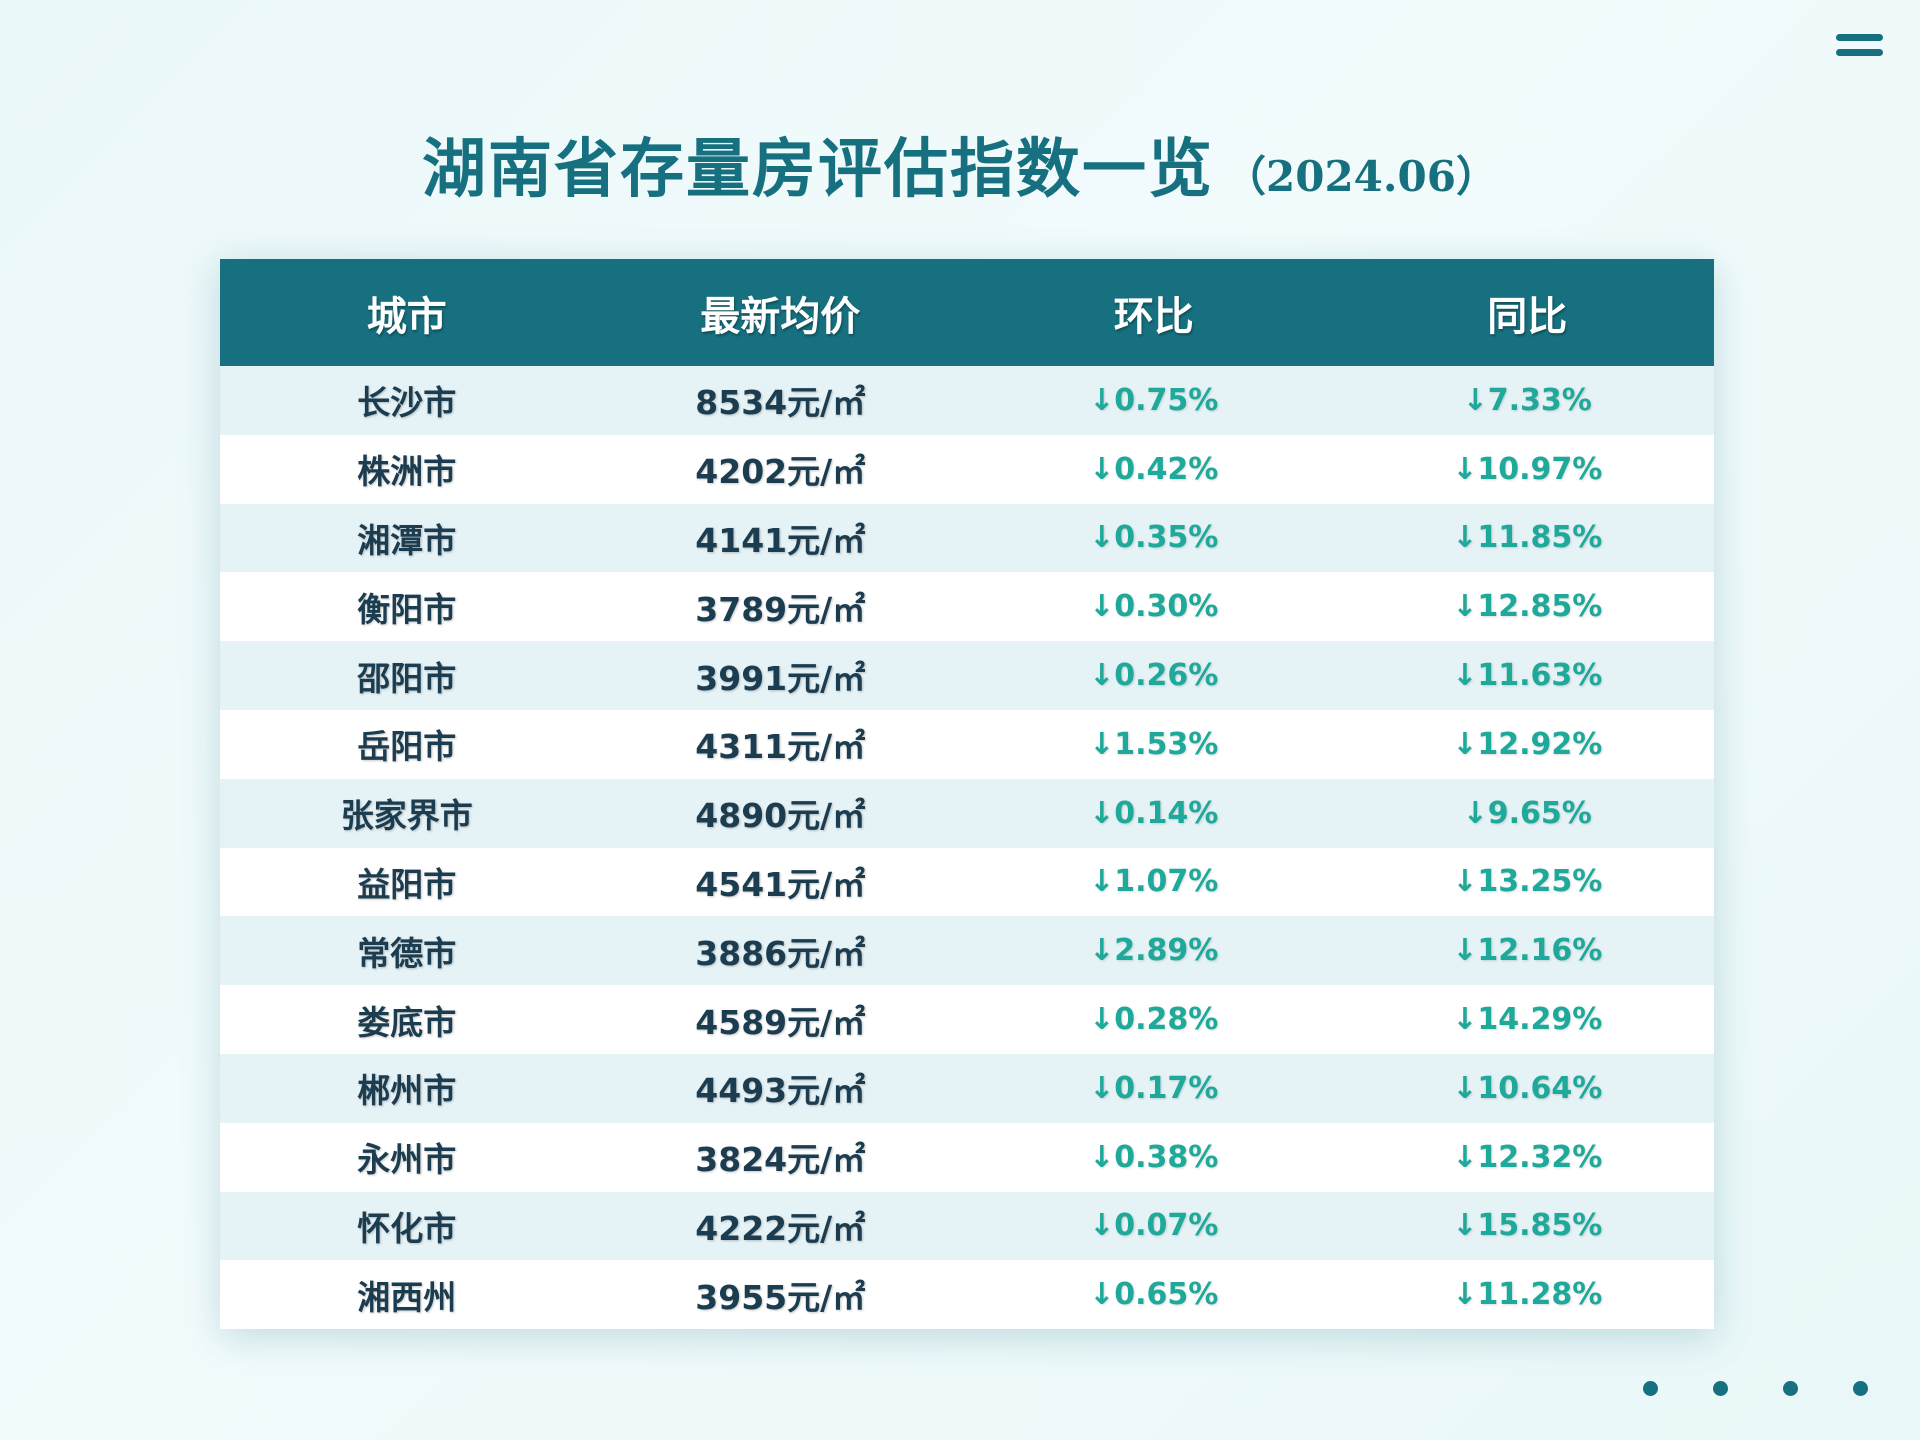 The width and height of the screenshot is (1920, 1440). I want to click on city-cell: 长沙市, so click(407, 403).